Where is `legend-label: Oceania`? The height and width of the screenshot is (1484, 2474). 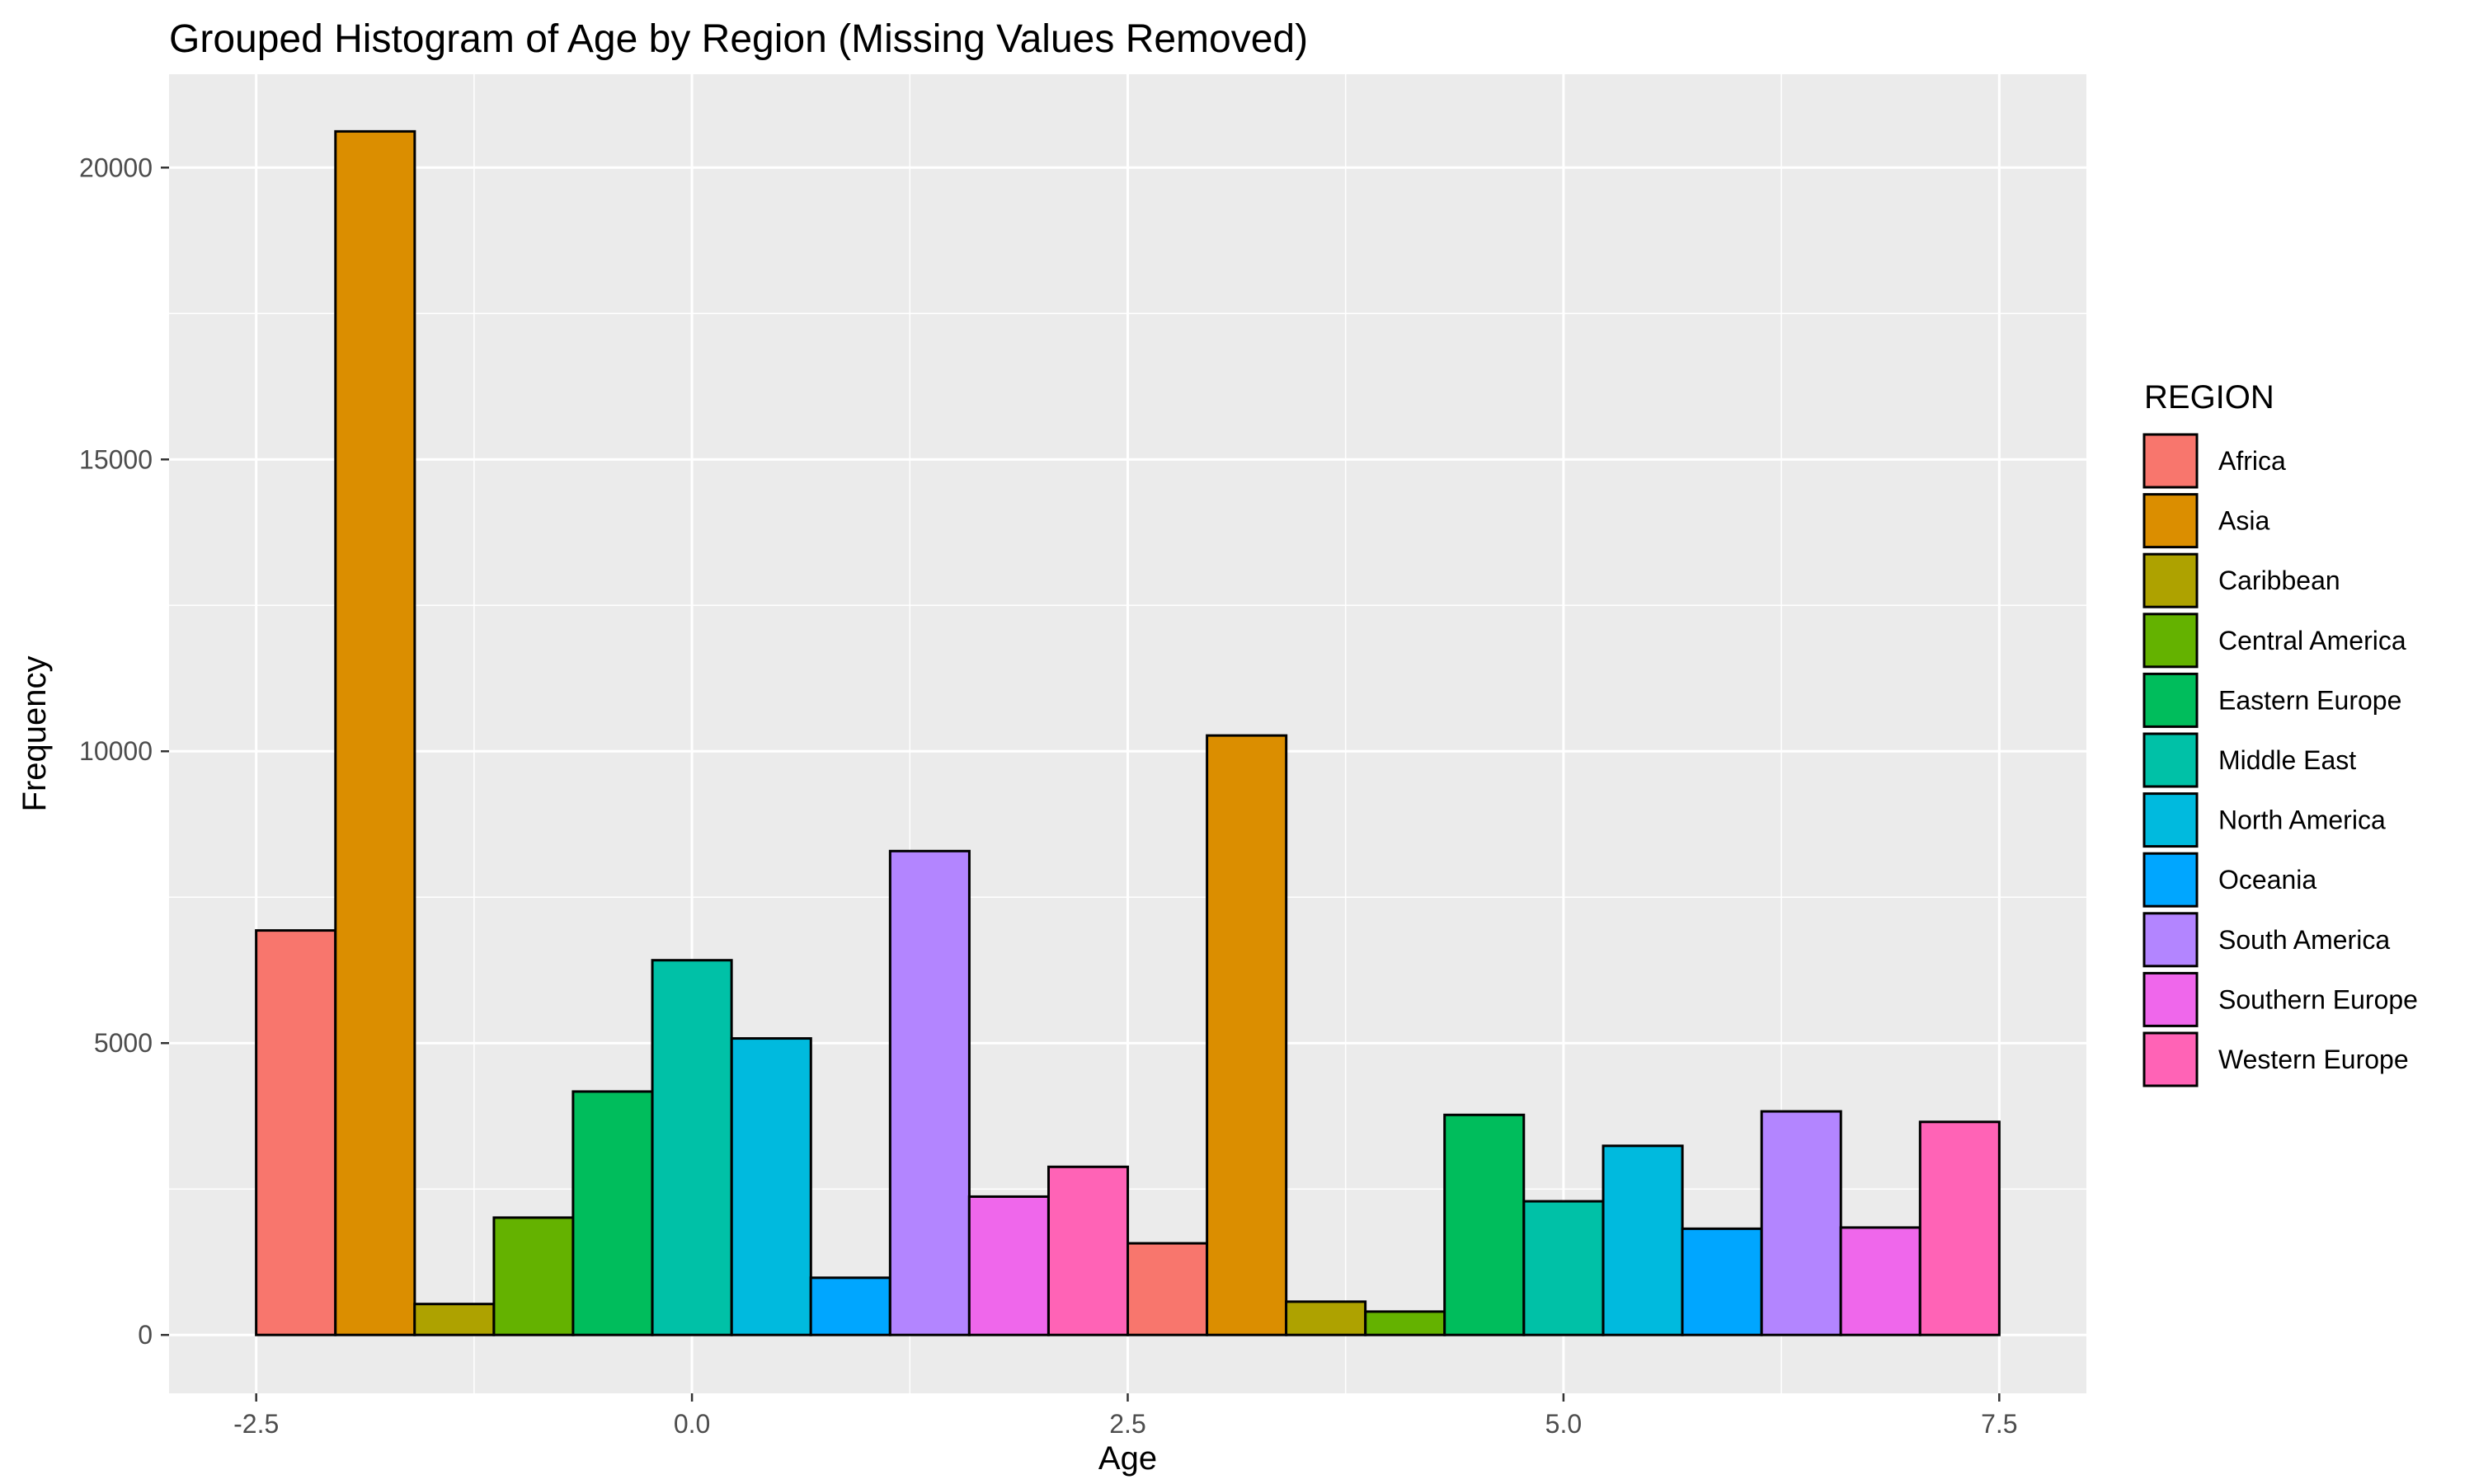 legend-label: Oceania is located at coordinates (2267, 880).